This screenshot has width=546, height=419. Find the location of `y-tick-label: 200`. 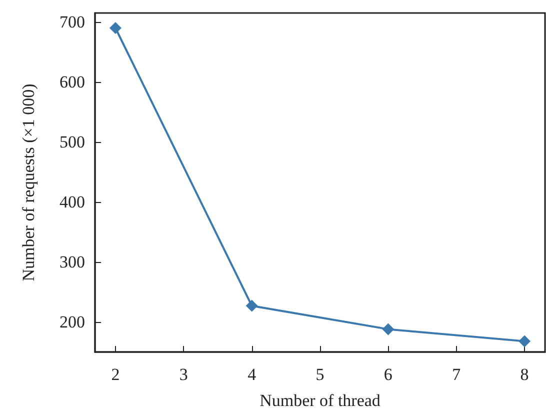

y-tick-label: 200 is located at coordinates (72, 322).